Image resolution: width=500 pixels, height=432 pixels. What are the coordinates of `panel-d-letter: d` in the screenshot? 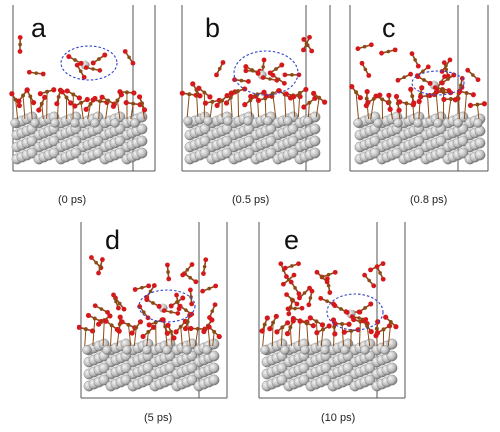 It's located at (113, 240).